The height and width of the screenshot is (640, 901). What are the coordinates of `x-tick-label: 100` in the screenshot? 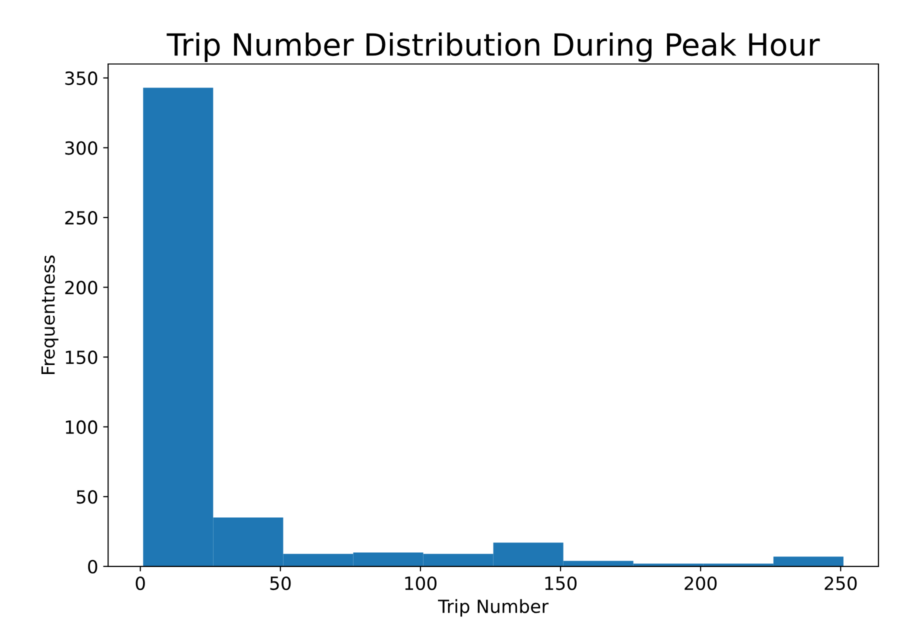 It's located at (420, 583).